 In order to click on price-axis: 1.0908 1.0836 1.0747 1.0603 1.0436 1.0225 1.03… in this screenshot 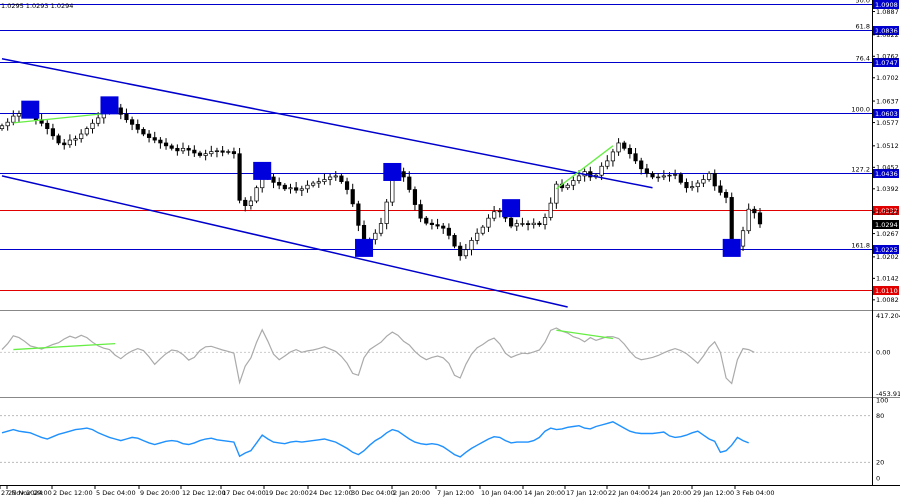, I will do `click(886, 241)`.